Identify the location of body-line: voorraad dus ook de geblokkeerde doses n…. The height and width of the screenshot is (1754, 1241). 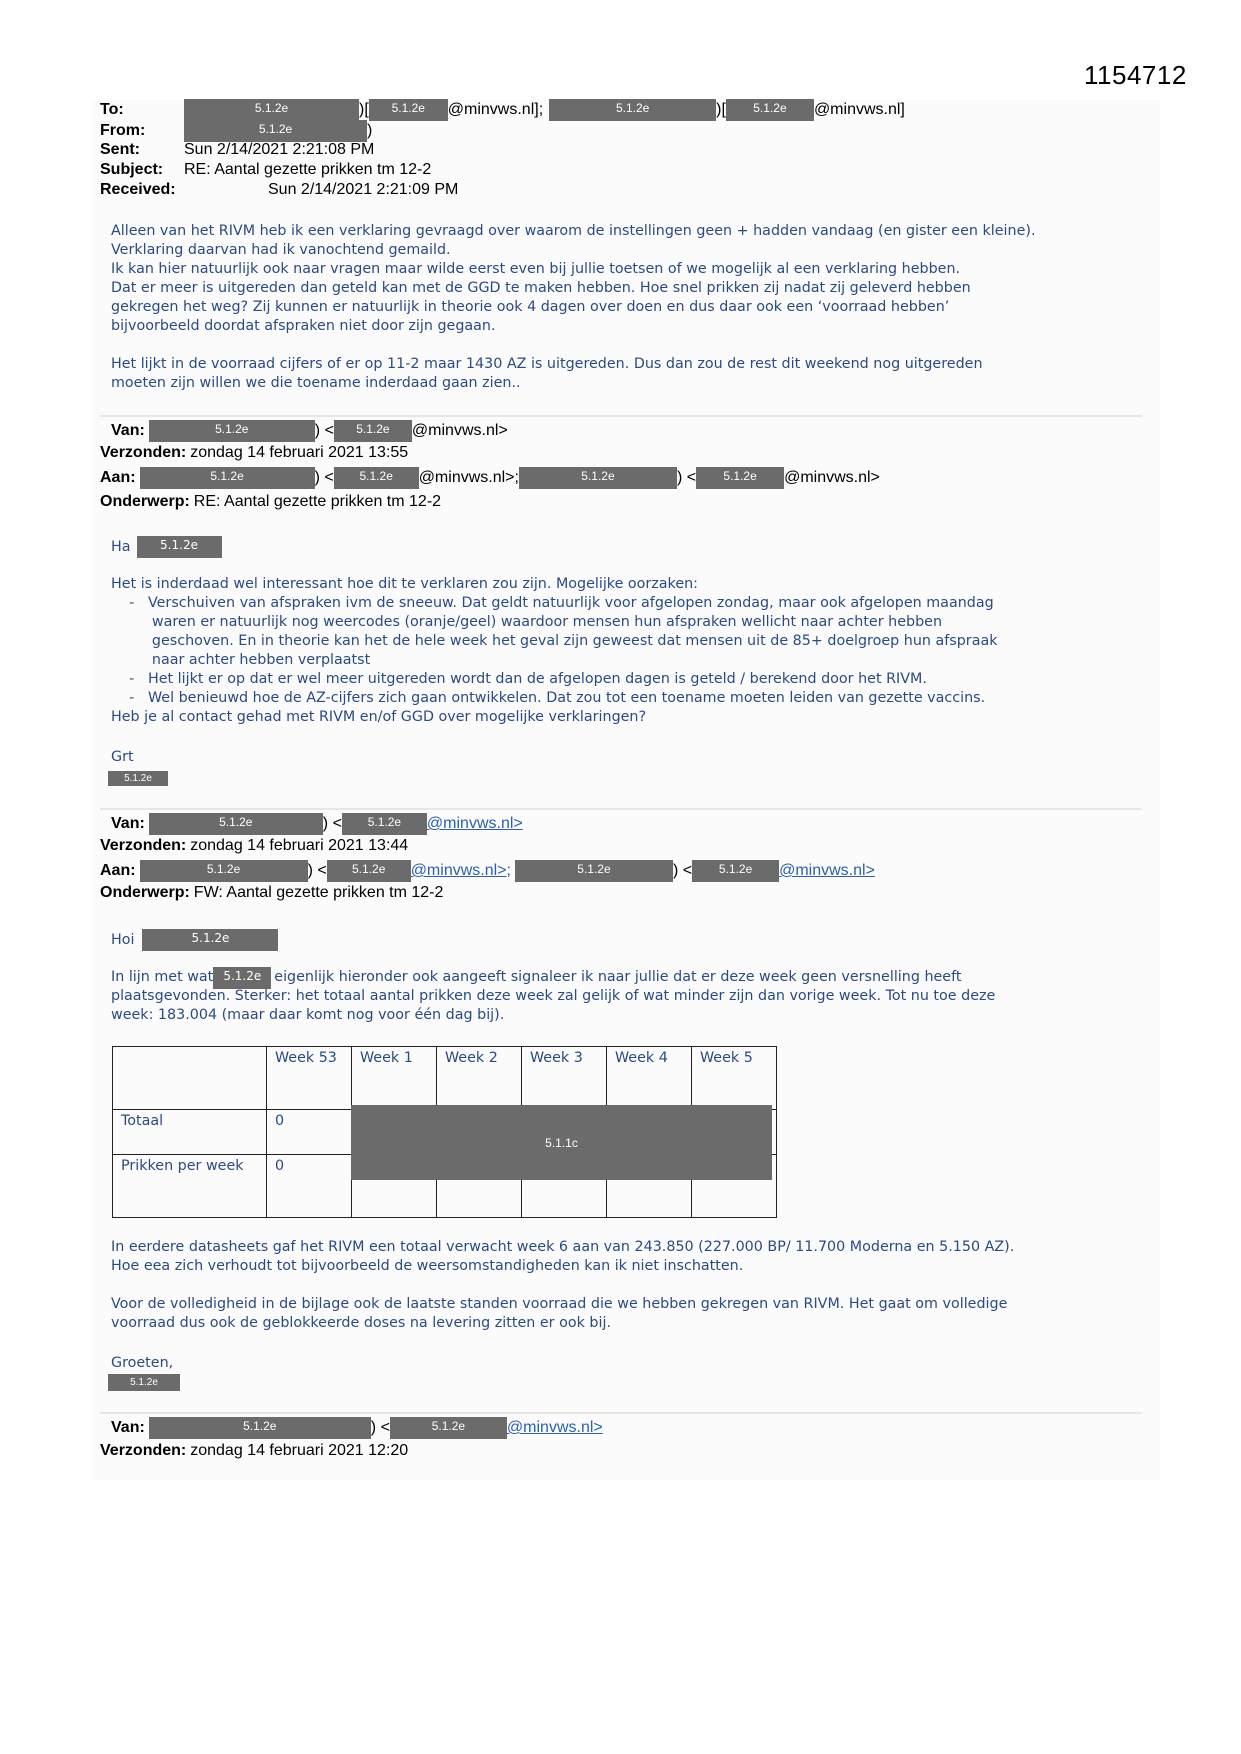
(361, 1323).